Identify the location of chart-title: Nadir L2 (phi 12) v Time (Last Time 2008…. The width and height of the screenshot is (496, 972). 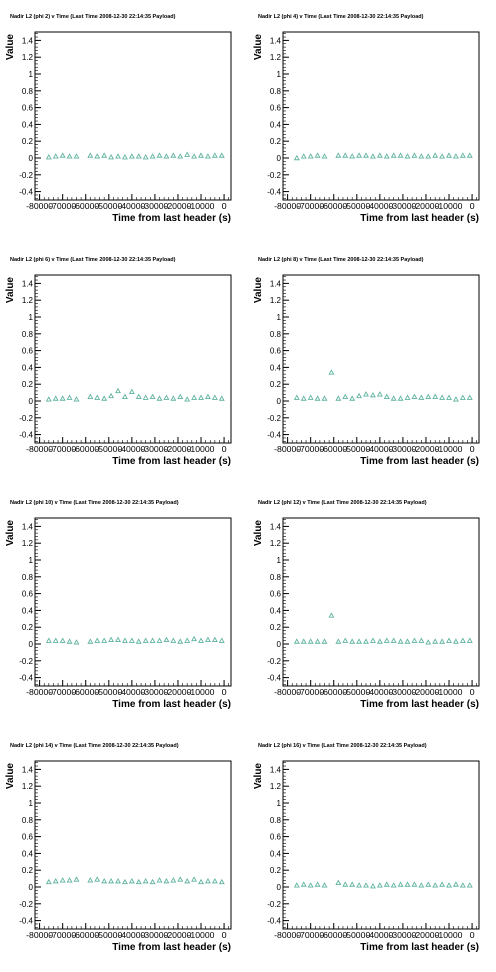
(342, 503).